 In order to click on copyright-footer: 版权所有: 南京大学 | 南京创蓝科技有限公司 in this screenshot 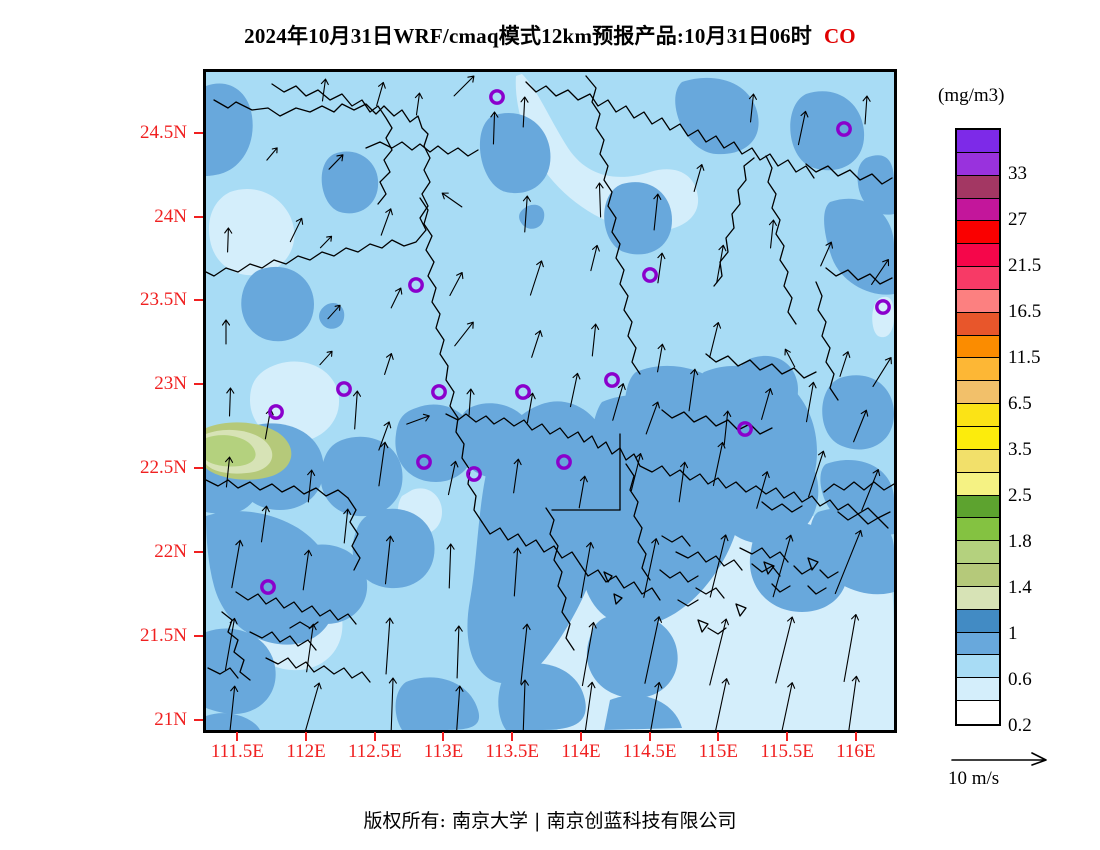, I will do `click(550, 821)`.